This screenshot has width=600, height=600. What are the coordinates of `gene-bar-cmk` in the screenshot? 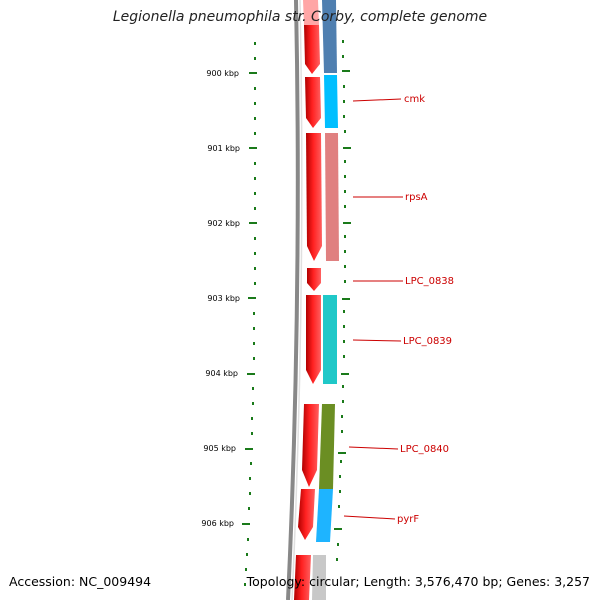 It's located at (331, 101).